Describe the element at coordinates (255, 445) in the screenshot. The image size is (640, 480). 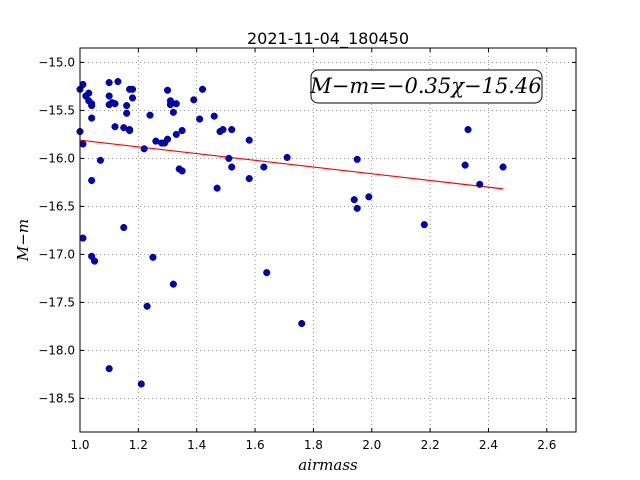
I see `x-tick-label: 1.6` at that location.